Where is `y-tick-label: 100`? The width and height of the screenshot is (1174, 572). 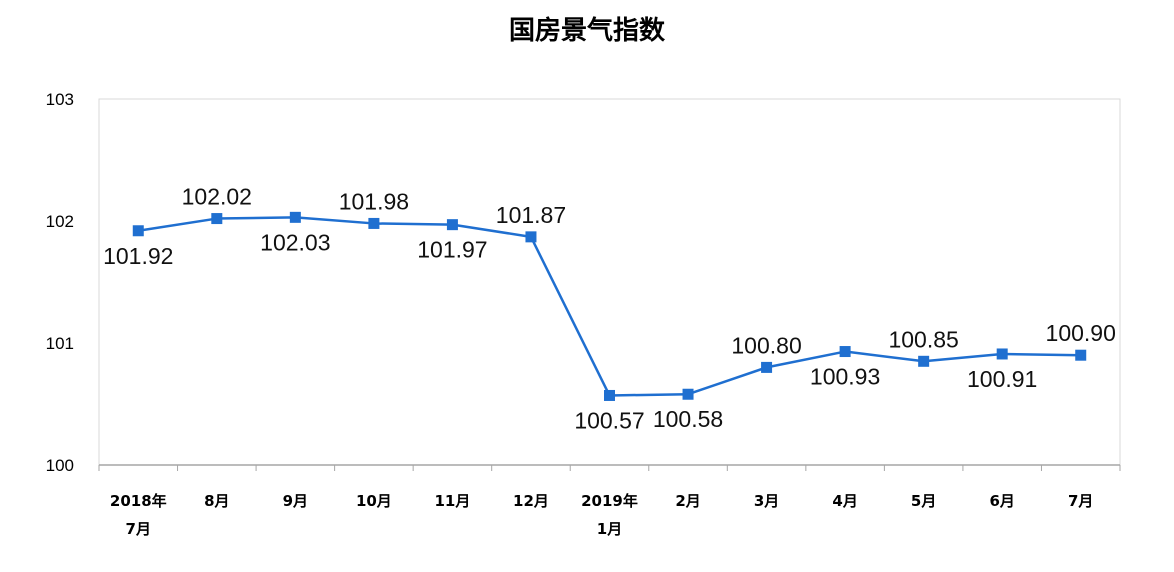
y-tick-label: 100 is located at coordinates (60, 465).